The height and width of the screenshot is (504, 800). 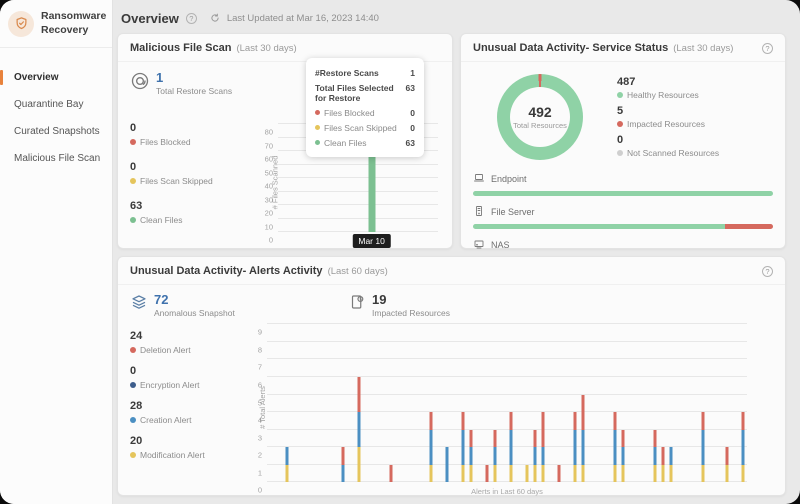 What do you see at coordinates (133, 220) in the screenshot?
I see `clean-files-dot` at bounding box center [133, 220].